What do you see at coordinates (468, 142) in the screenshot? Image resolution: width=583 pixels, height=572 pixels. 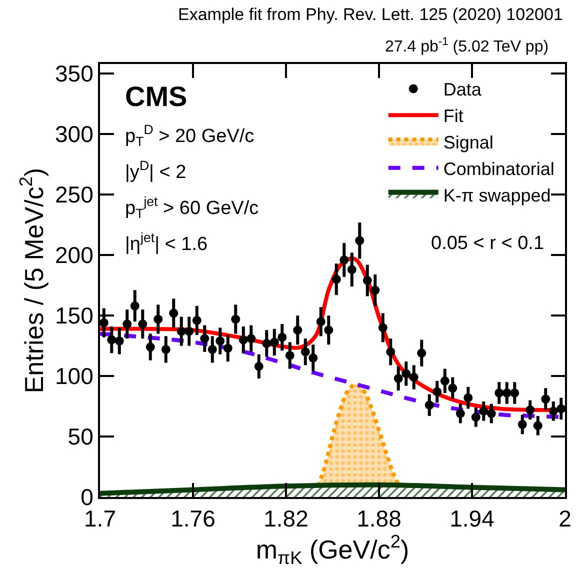 I see `legend-label: Signal` at bounding box center [468, 142].